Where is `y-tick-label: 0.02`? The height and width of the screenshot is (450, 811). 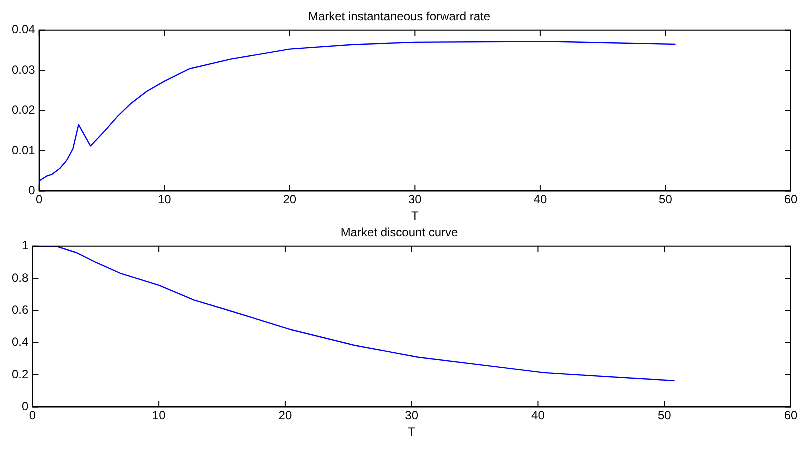
y-tick-label: 0.02 is located at coordinates (24, 110).